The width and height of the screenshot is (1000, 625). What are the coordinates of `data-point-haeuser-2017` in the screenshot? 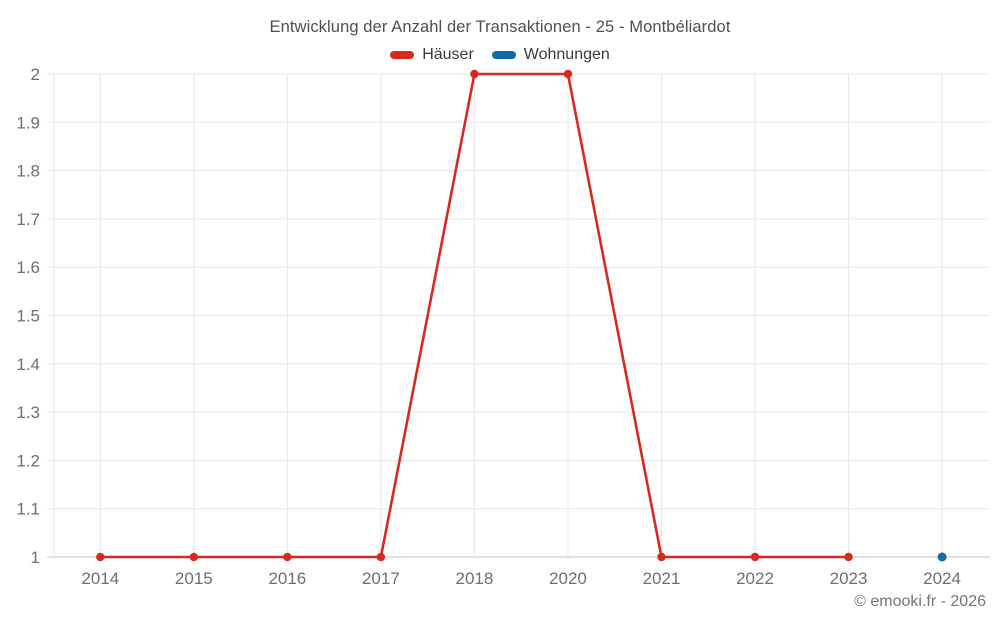 It's located at (381, 557).